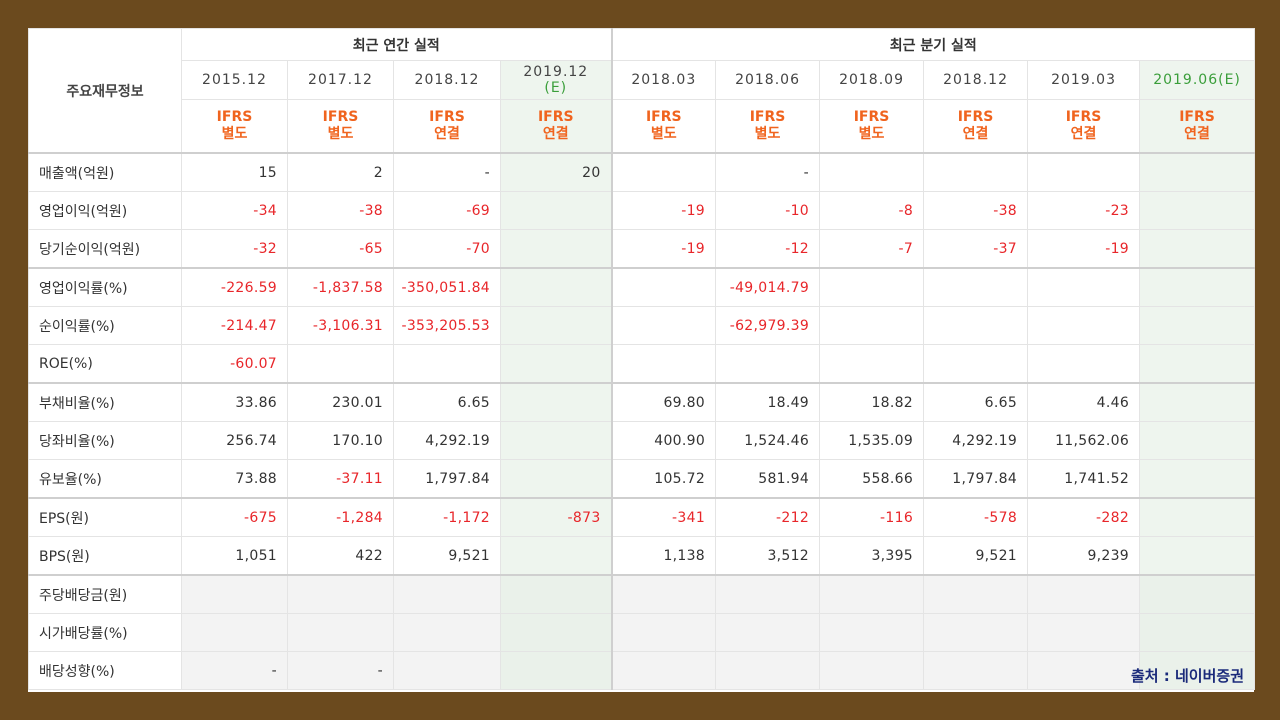 The width and height of the screenshot is (1280, 720). I want to click on table-row: 주당배당금(원), so click(642, 594).